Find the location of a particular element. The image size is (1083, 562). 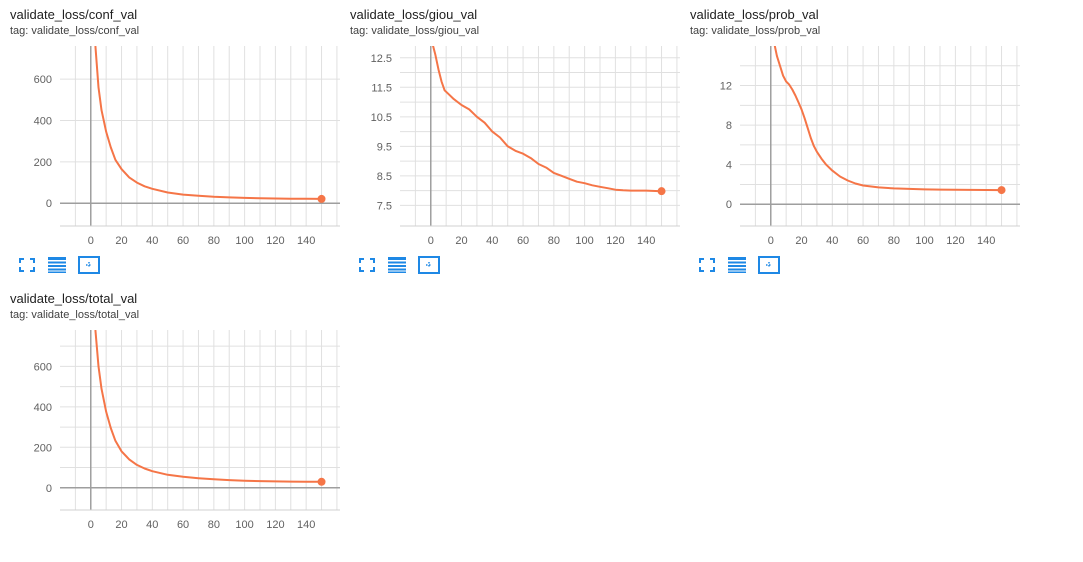

chart-title: validate_loss/total_val is located at coordinates (74, 298).